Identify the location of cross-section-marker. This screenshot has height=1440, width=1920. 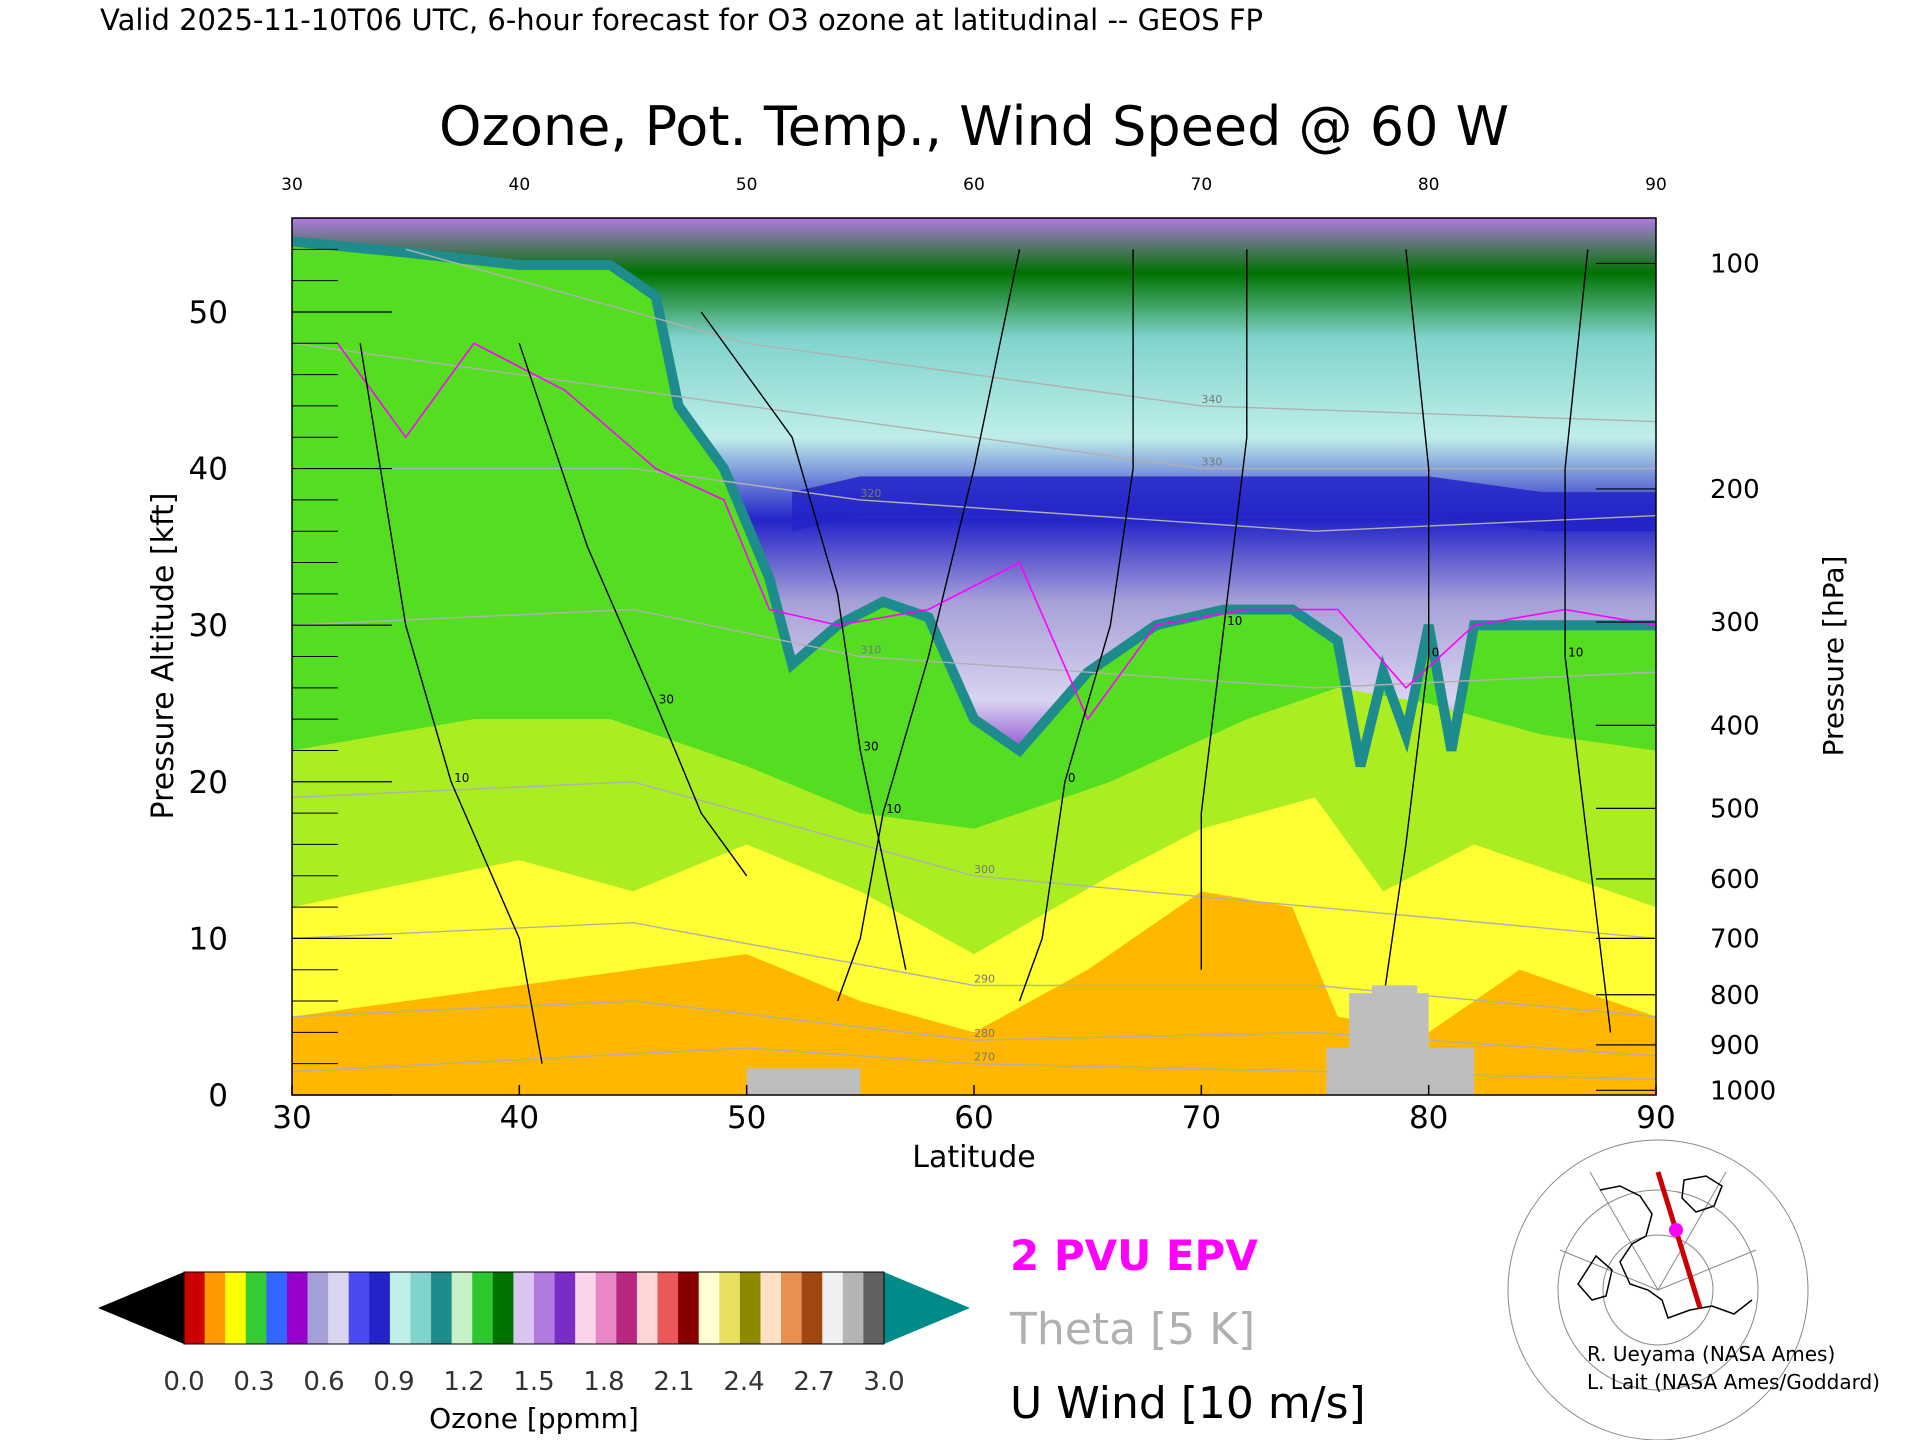
(1676, 1230).